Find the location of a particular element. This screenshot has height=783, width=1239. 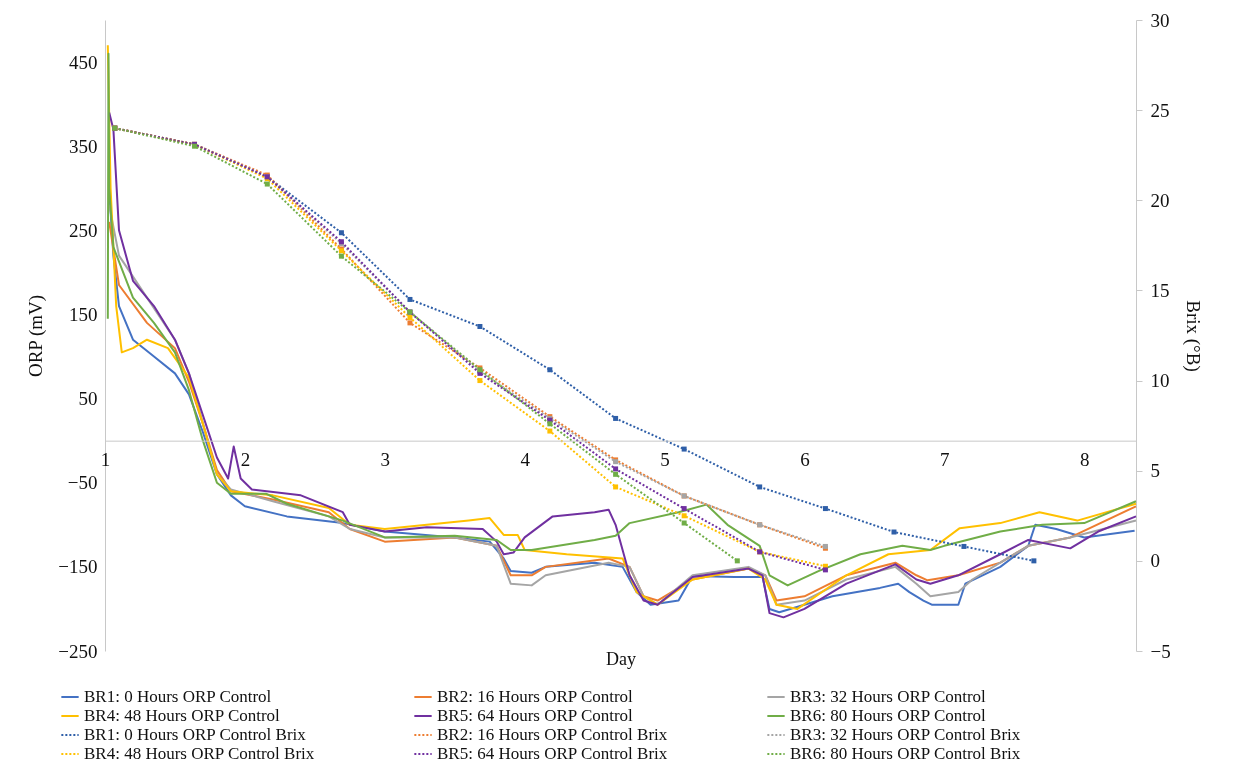

legend-label: BR1: 0 Hours ORP Control is located at coordinates (178, 696).